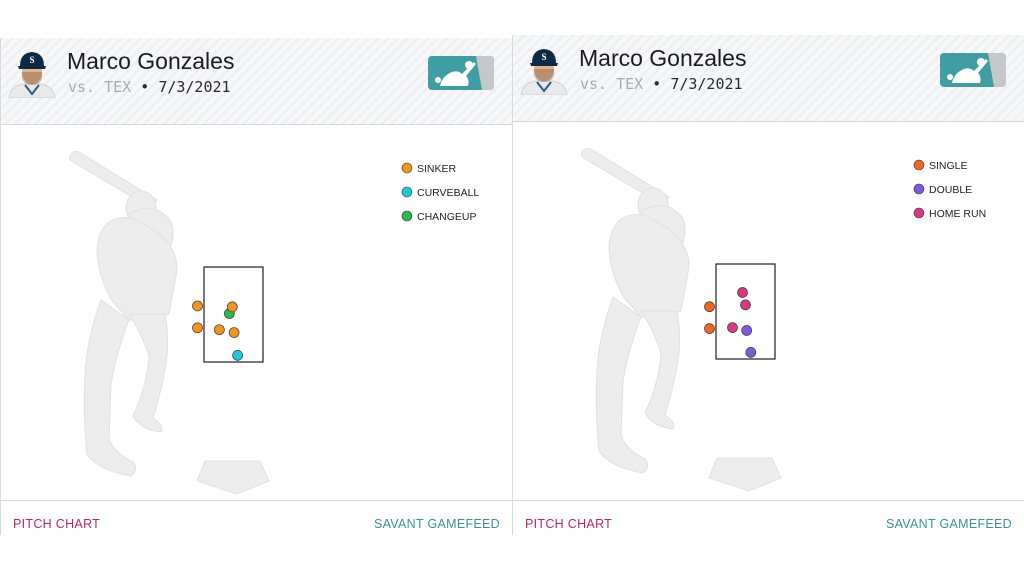 This screenshot has height=576, width=1024. What do you see at coordinates (437, 169) in the screenshot?
I see `legend-label: SINKER` at bounding box center [437, 169].